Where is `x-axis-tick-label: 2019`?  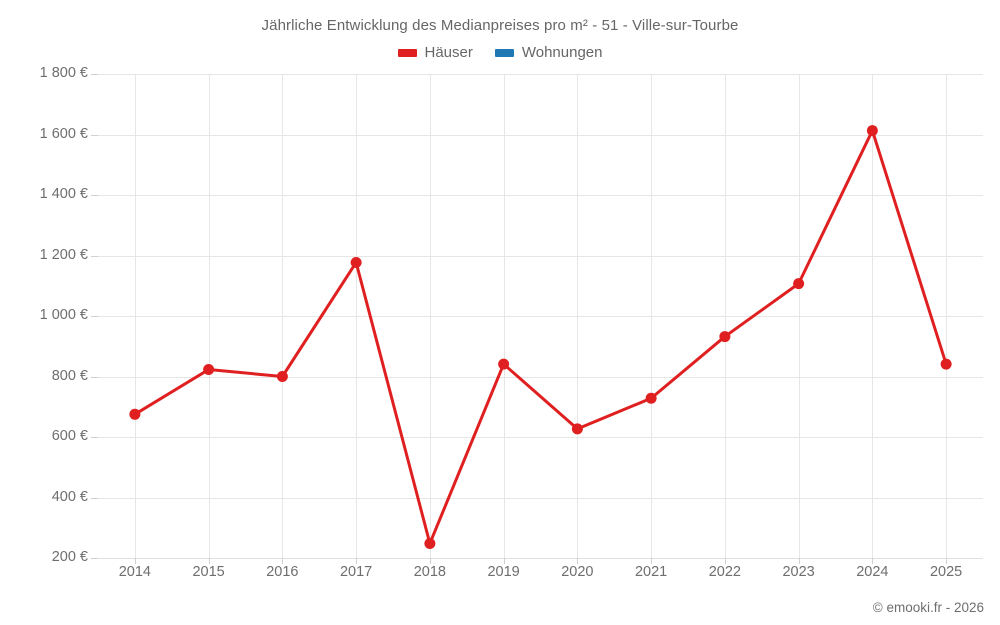
x-axis-tick-label: 2019 is located at coordinates (503, 572).